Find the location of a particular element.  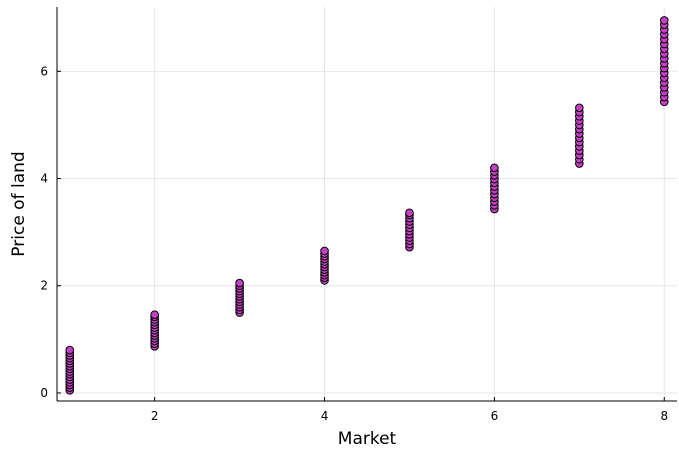

x-tick-label: 2 is located at coordinates (155, 416).